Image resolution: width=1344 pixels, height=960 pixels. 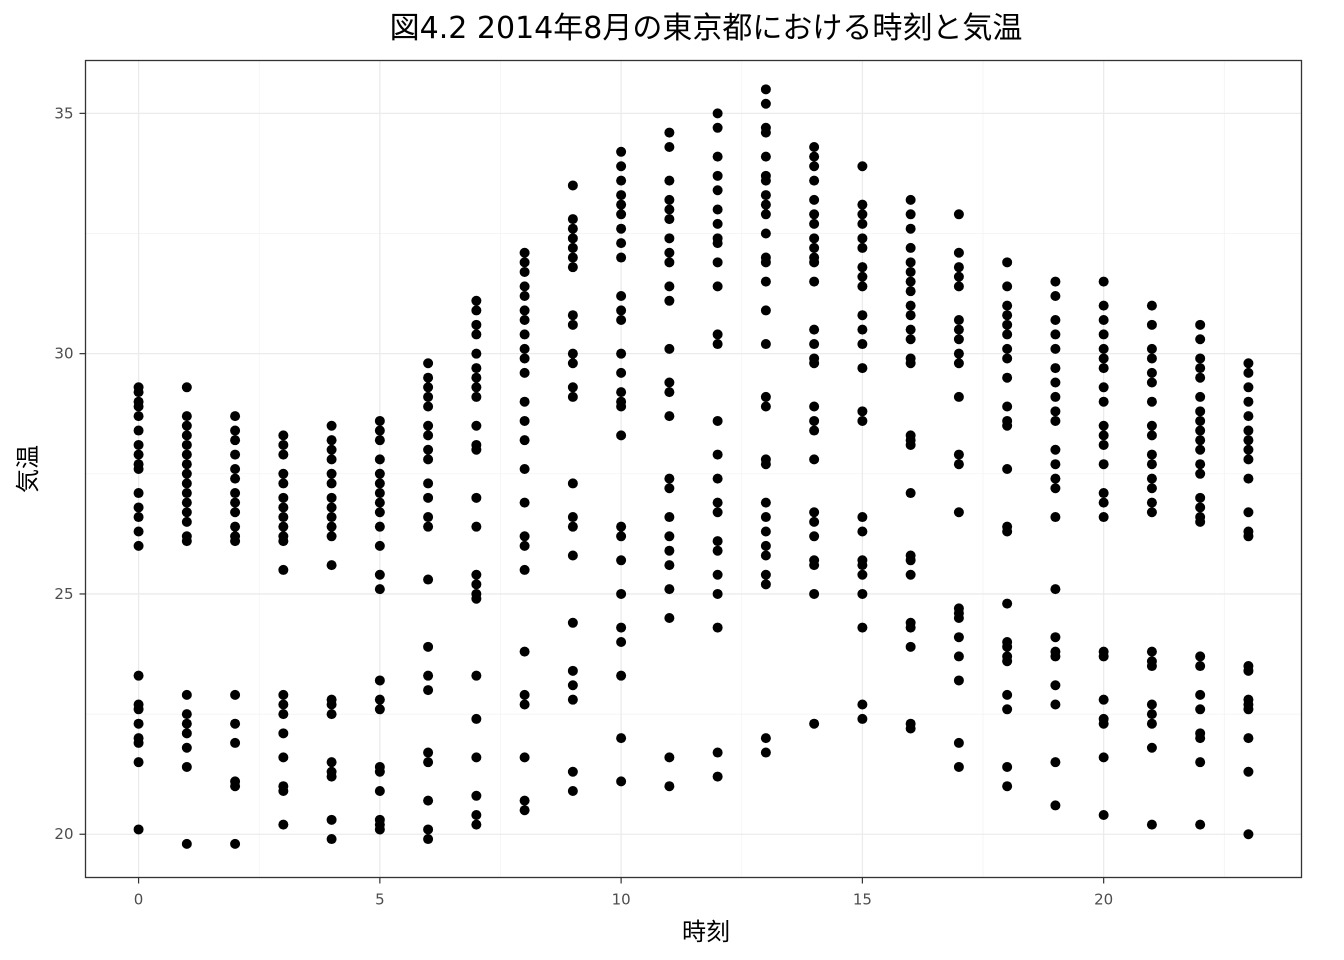 What do you see at coordinates (623, 893) in the screenshot?
I see `x-axis: 0 5 10 15 20` at bounding box center [623, 893].